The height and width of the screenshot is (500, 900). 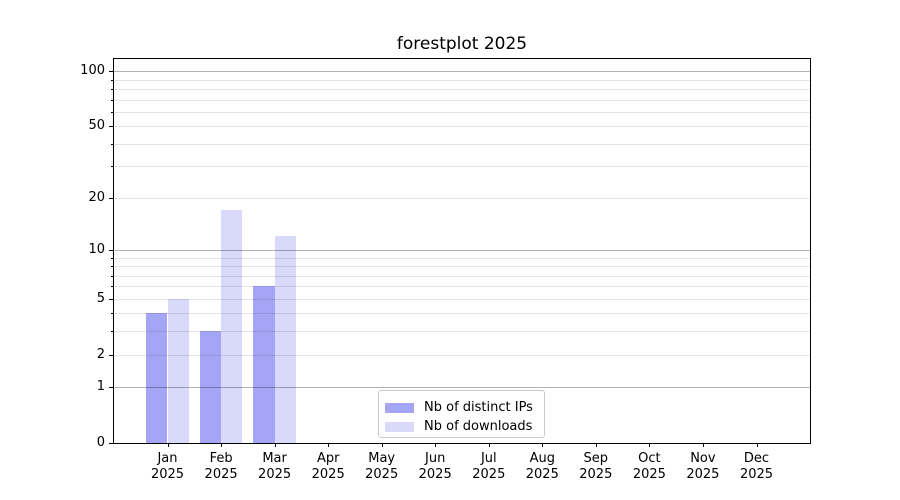 I want to click on x-tick-label-month: Jun, so click(x=435, y=458).